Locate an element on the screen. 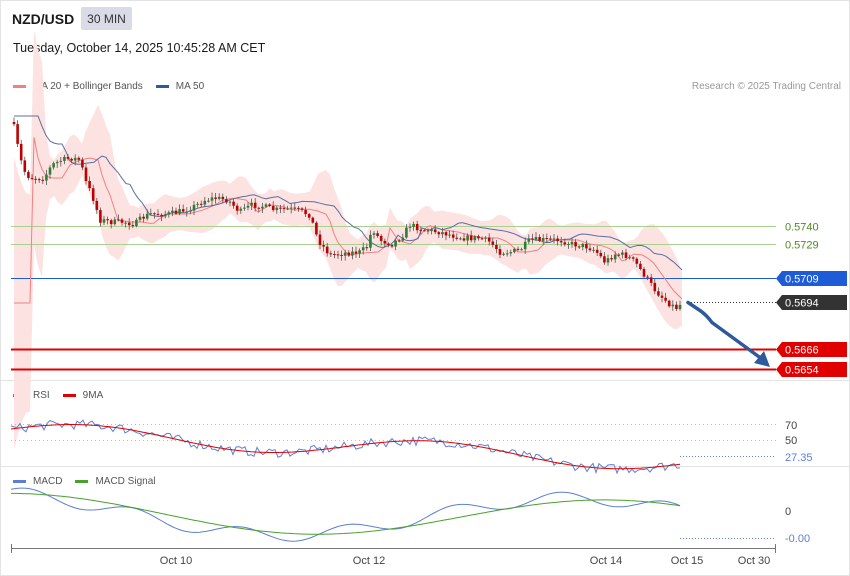 Image resolution: width=850 pixels, height=576 pixels. credit-text: Research © 2025 Trading Central is located at coordinates (766, 86).